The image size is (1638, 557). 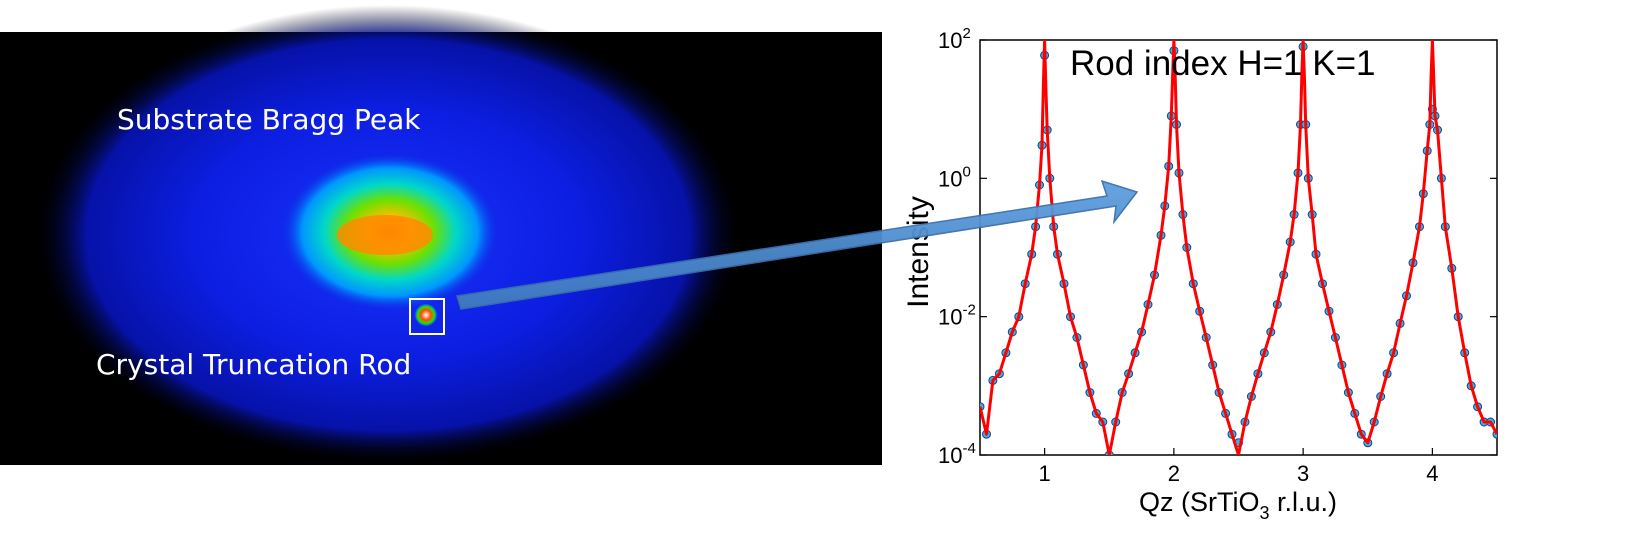 What do you see at coordinates (1199, 502) in the screenshot?
I see `x-axis-label-main: Qz (SrTiO` at bounding box center [1199, 502].